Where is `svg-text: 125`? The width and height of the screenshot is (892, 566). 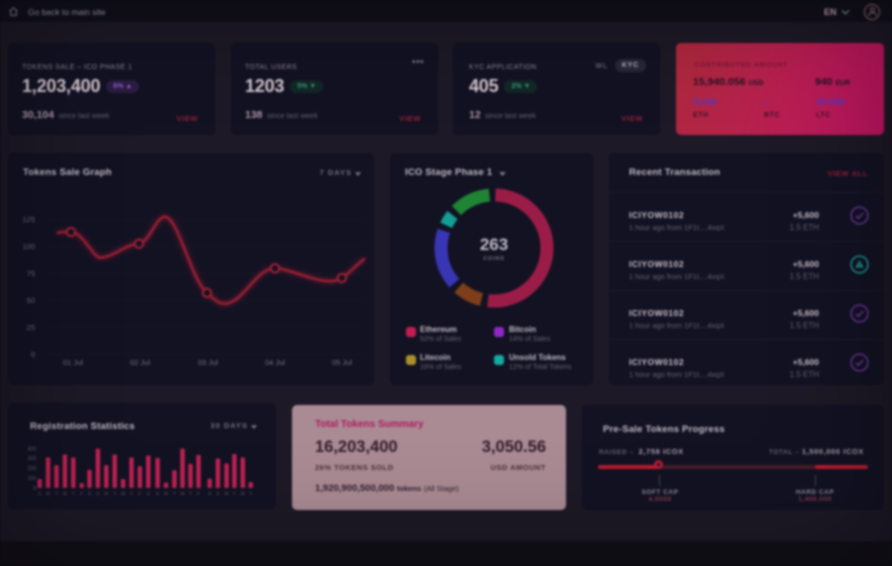 svg-text: 125 is located at coordinates (28, 219).